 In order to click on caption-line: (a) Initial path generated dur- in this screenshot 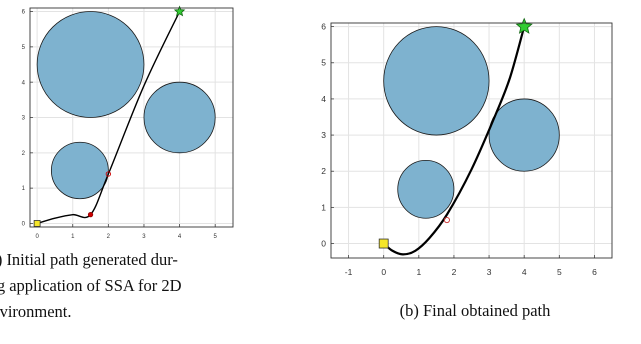, I will do `click(89, 259)`.